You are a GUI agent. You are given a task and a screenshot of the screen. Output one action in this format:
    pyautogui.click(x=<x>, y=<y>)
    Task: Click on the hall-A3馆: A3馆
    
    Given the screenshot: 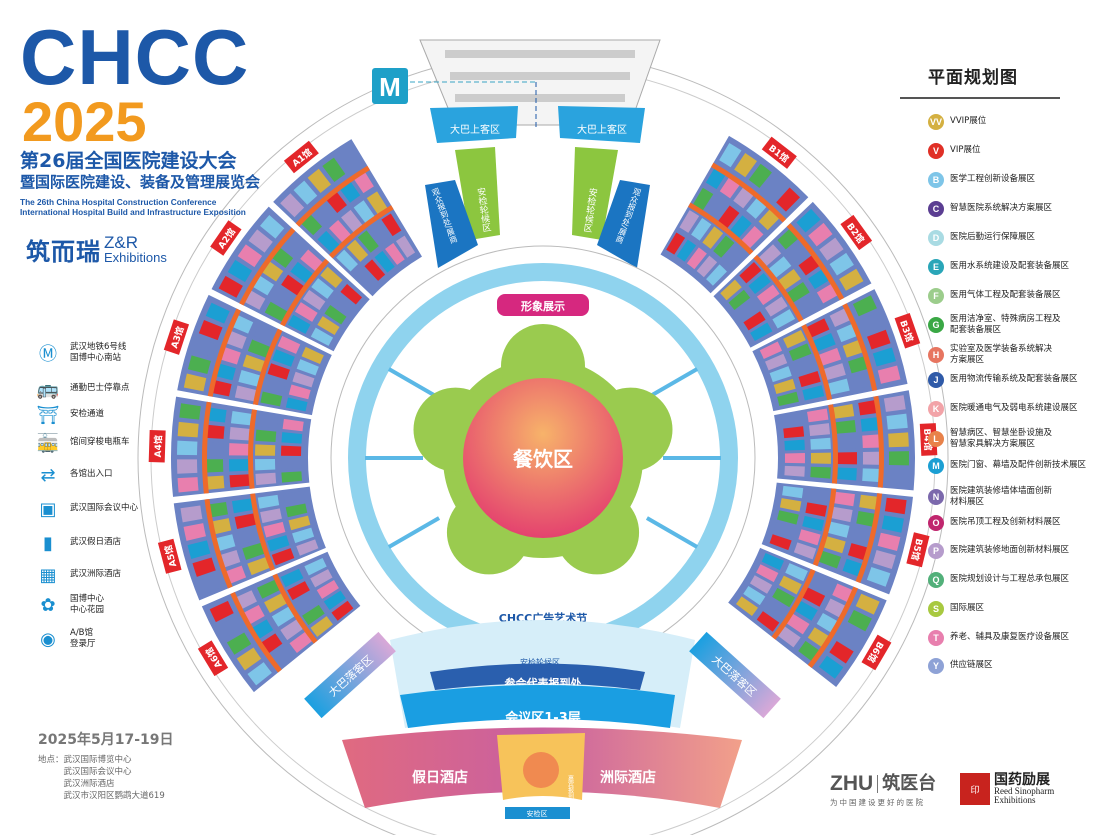 What is the action you would take?
    pyautogui.click(x=247, y=355)
    